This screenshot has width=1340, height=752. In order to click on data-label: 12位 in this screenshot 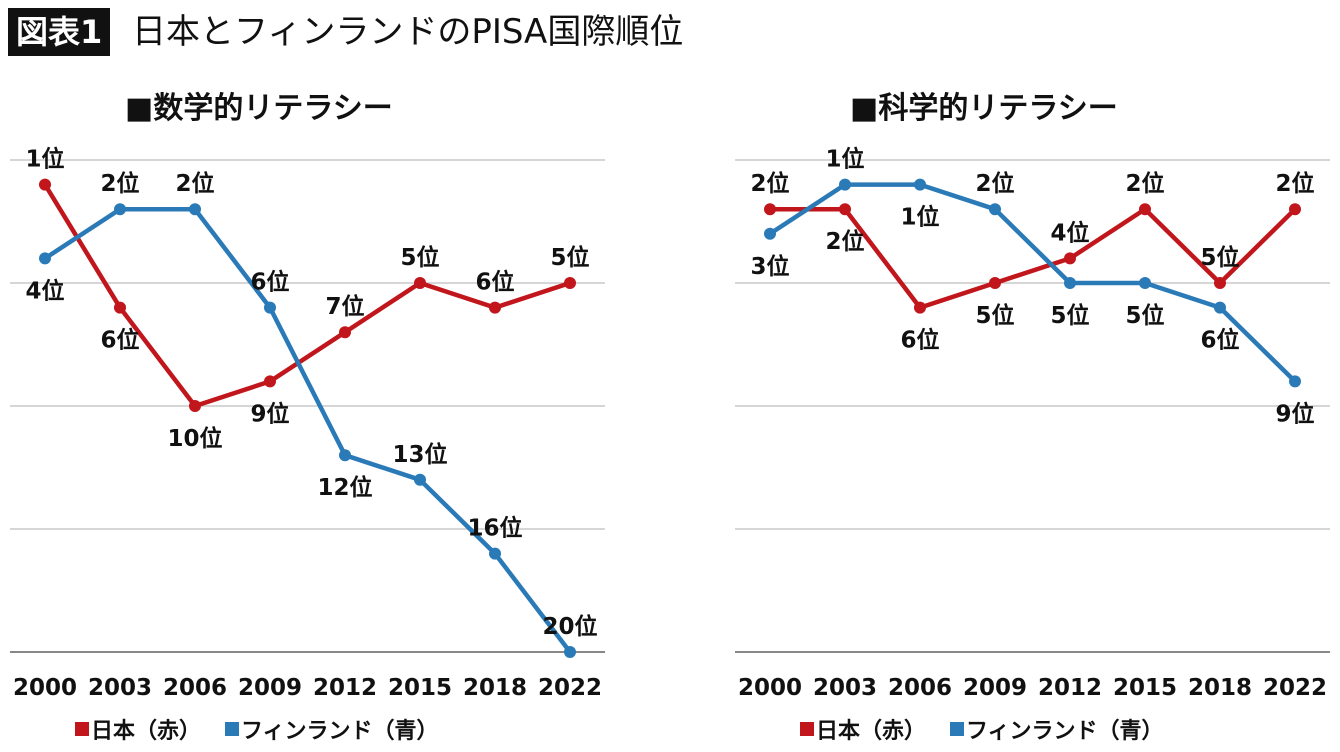, I will do `click(344, 487)`.